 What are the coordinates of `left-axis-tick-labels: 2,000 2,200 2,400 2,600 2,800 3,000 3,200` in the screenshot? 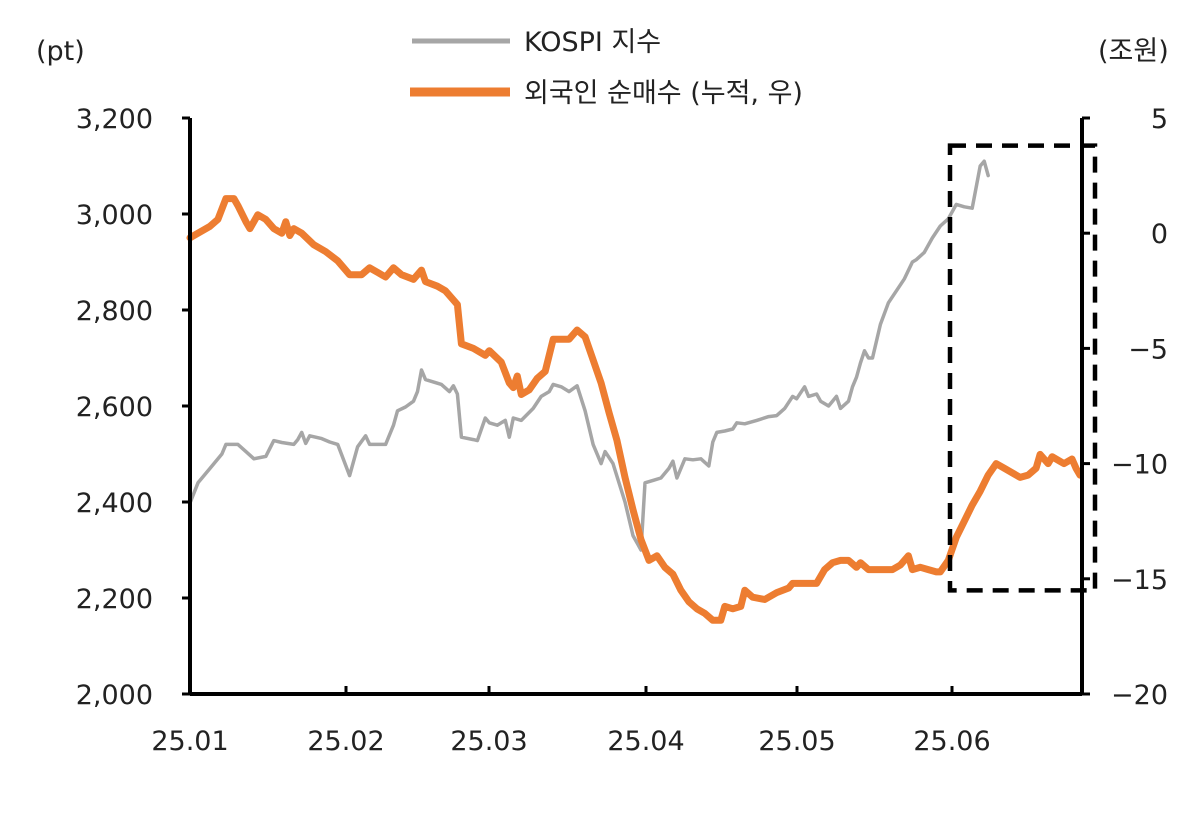 It's located at (114, 407).